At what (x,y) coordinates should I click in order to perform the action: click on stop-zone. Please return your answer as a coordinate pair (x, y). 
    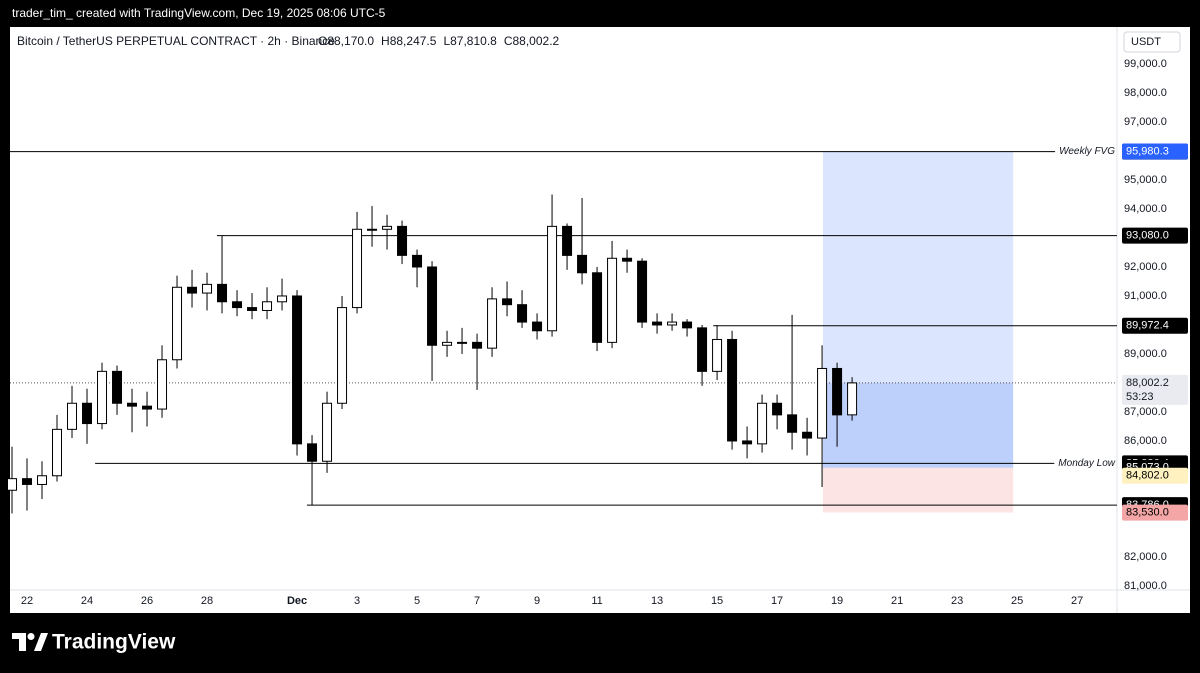
    Looking at the image, I should click on (918, 490).